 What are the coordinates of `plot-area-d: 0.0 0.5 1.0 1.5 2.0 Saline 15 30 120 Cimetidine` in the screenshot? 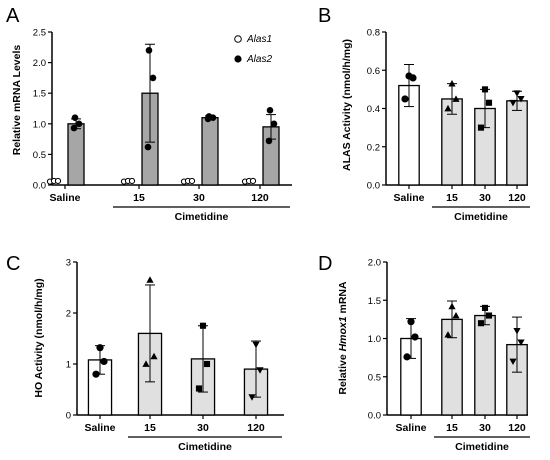 It's located at (449, 355).